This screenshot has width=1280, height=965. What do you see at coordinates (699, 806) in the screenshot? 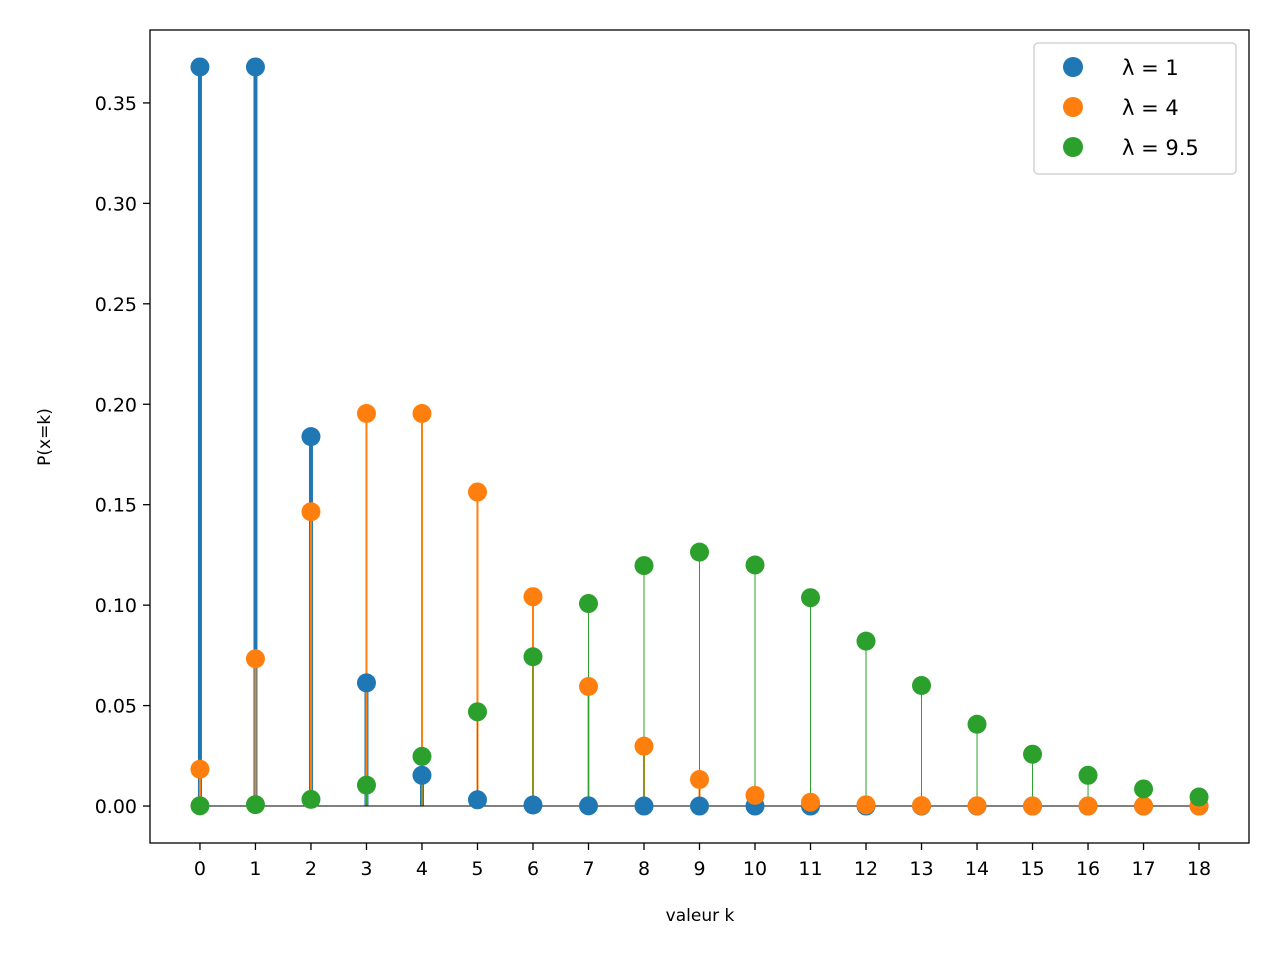
I see `marker-1-k9` at bounding box center [699, 806].